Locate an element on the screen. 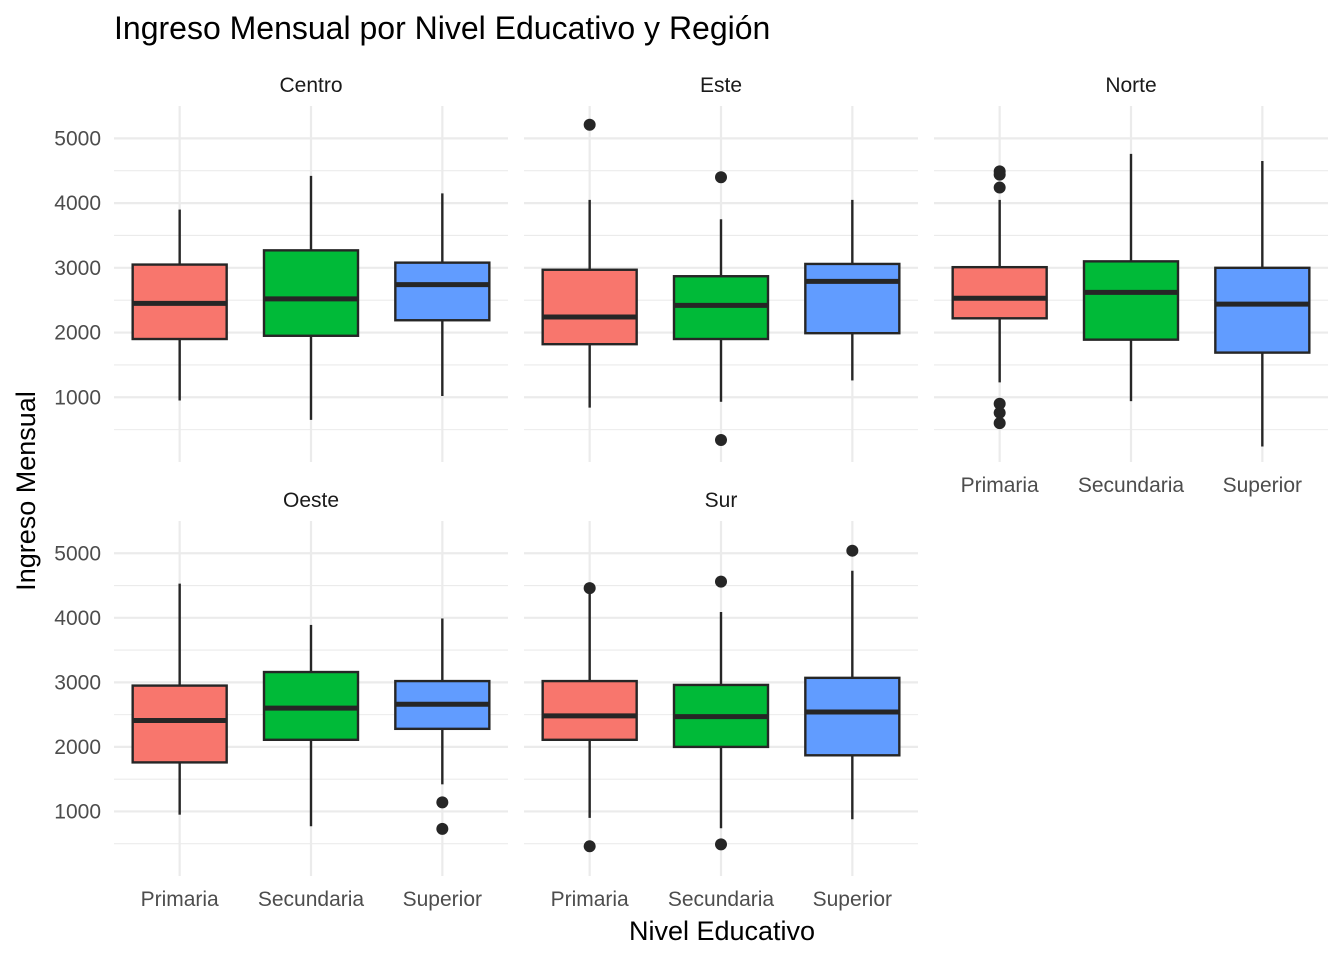 This screenshot has height=960, width=1344. facet-strip-label: Norte is located at coordinates (1130, 85).